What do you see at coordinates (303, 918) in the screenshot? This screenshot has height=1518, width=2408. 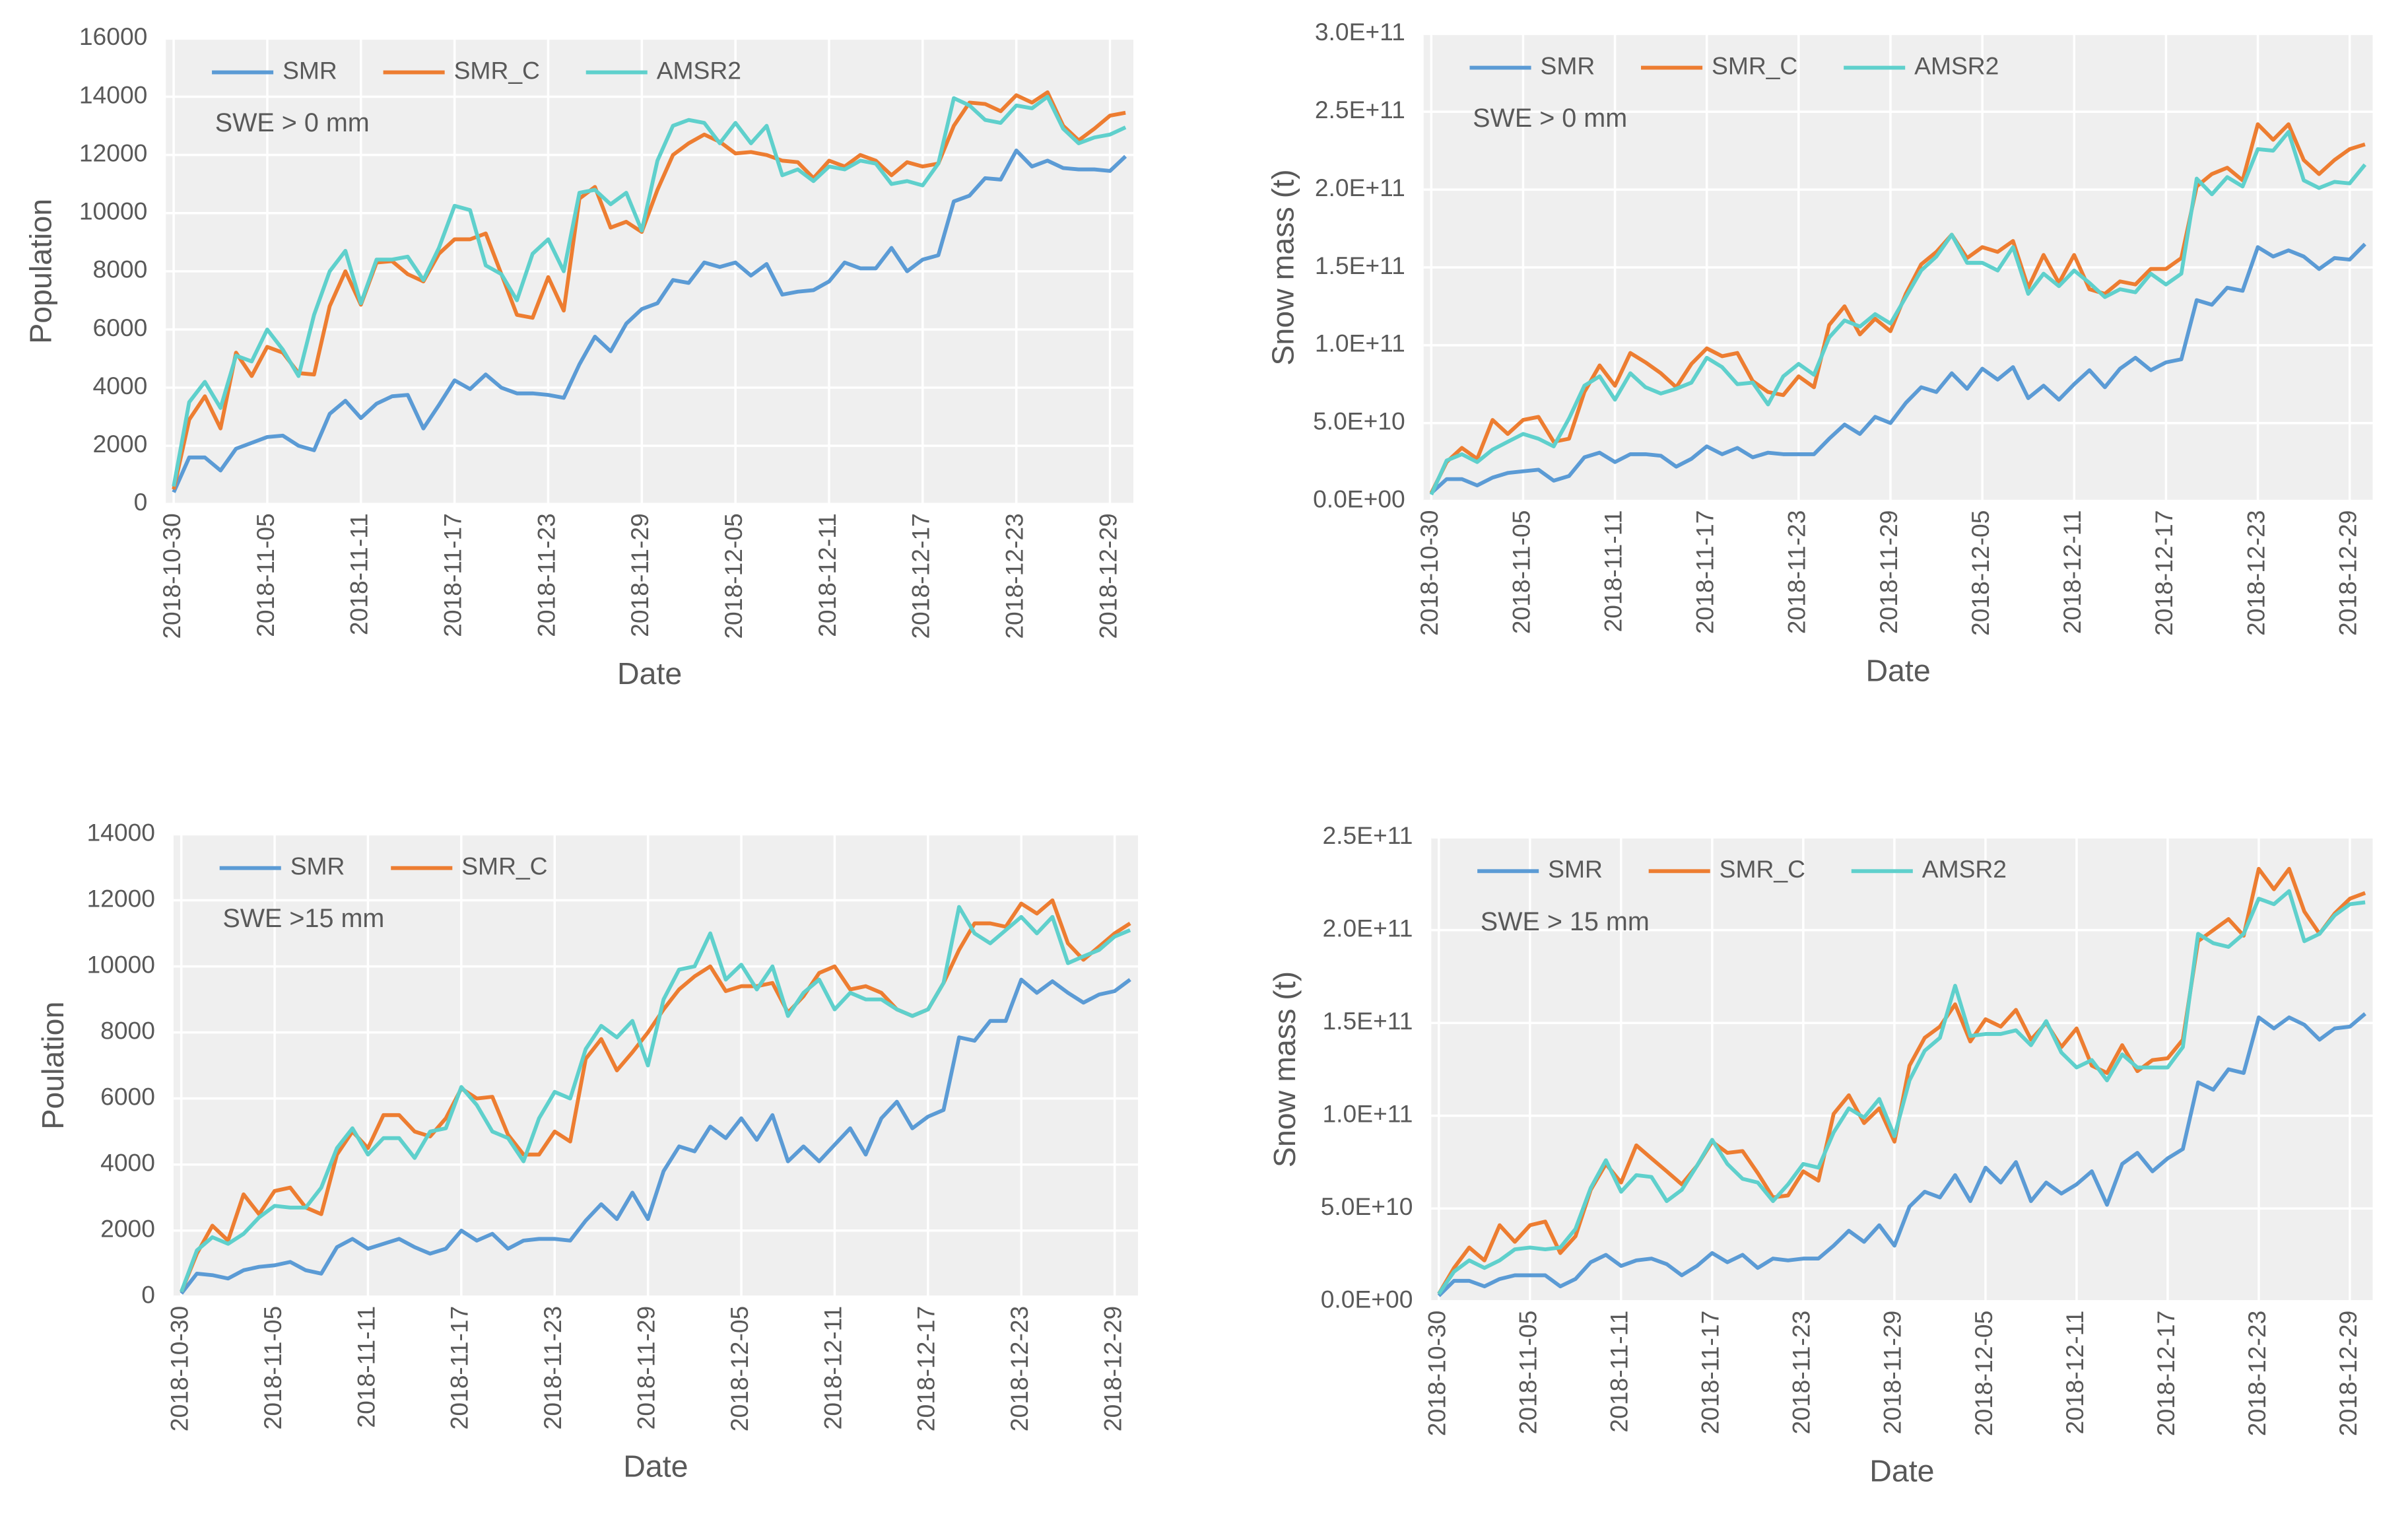 I see `annotation: SWE >15 mm` at bounding box center [303, 918].